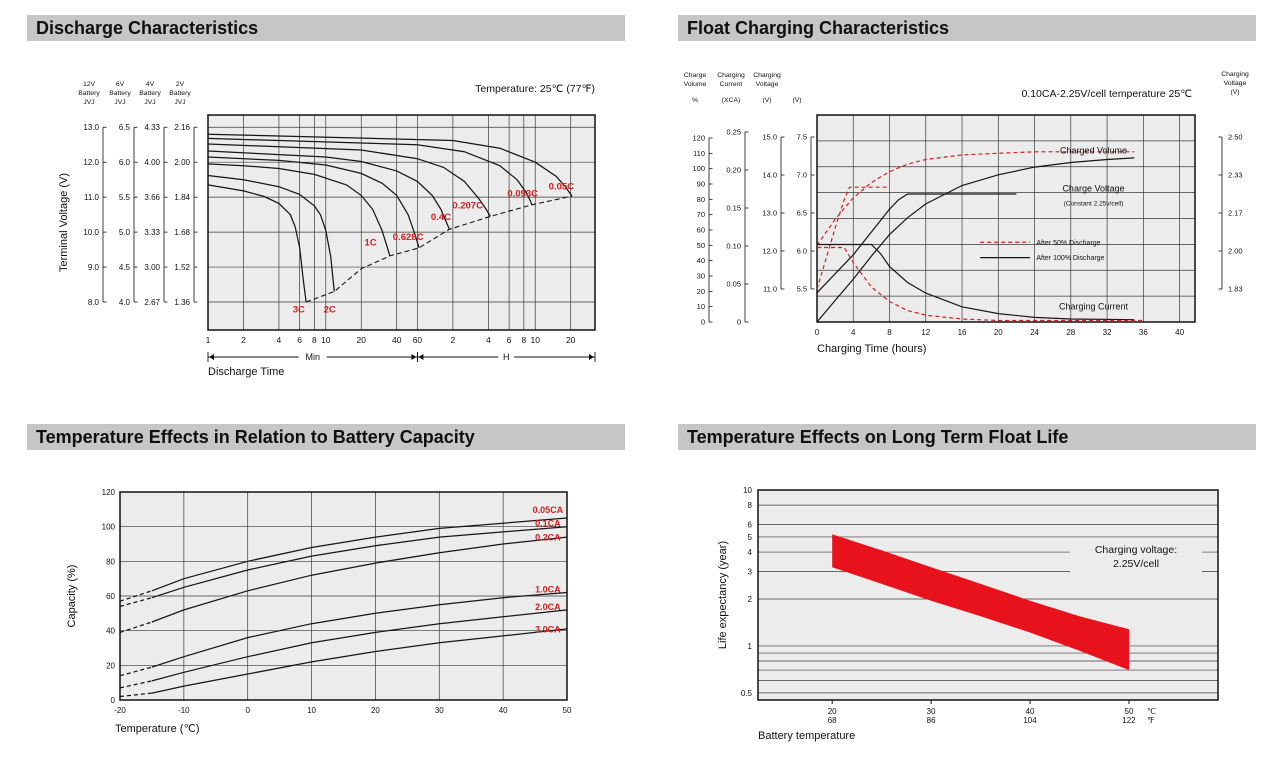  I want to click on svg-text: 2.0CA, so click(548, 607).